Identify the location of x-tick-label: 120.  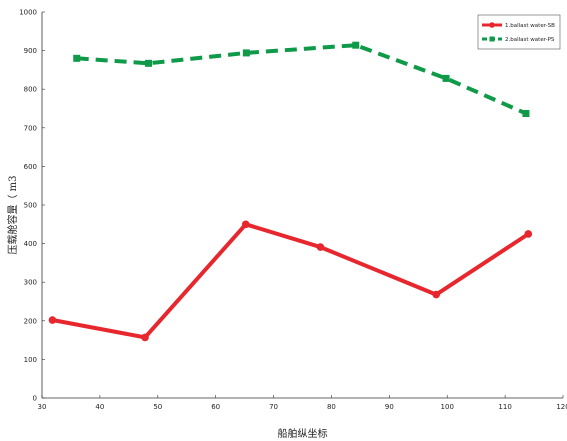
(561, 407).